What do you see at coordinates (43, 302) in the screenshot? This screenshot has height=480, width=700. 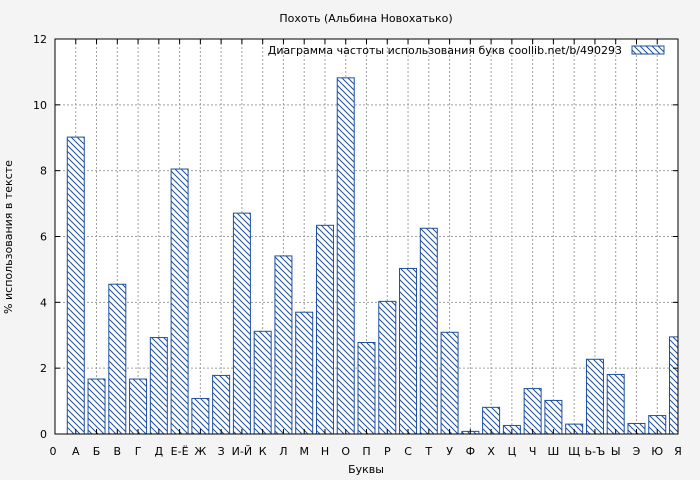 I see `y-tick-label: 4` at bounding box center [43, 302].